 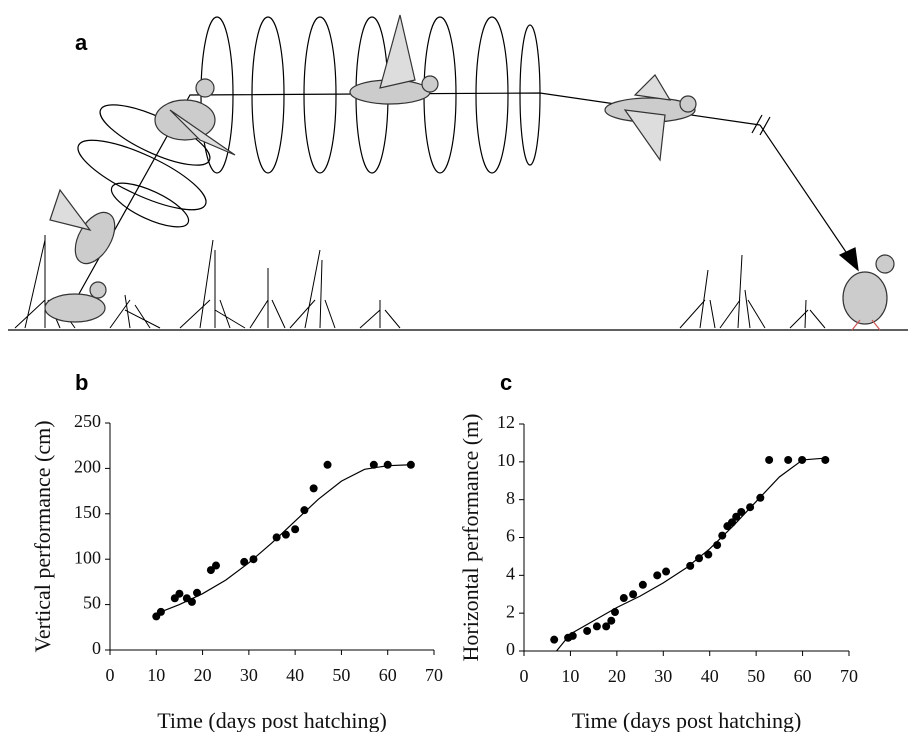 I want to click on y-tick-label: 12, so click(x=506, y=422).